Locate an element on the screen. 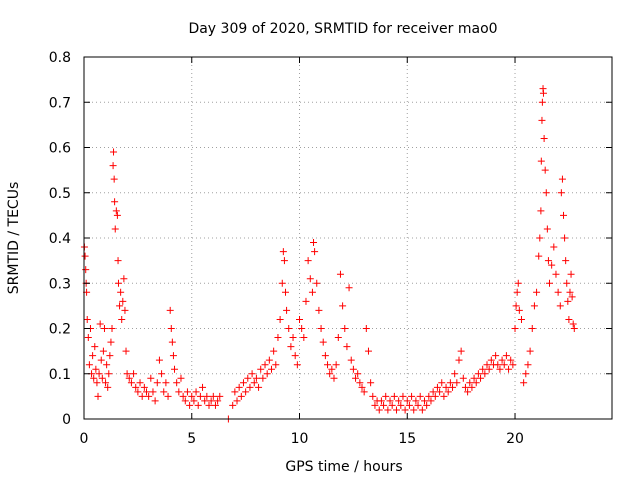 The width and height of the screenshot is (640, 480). x-tick-label: 15 is located at coordinates (407, 439).